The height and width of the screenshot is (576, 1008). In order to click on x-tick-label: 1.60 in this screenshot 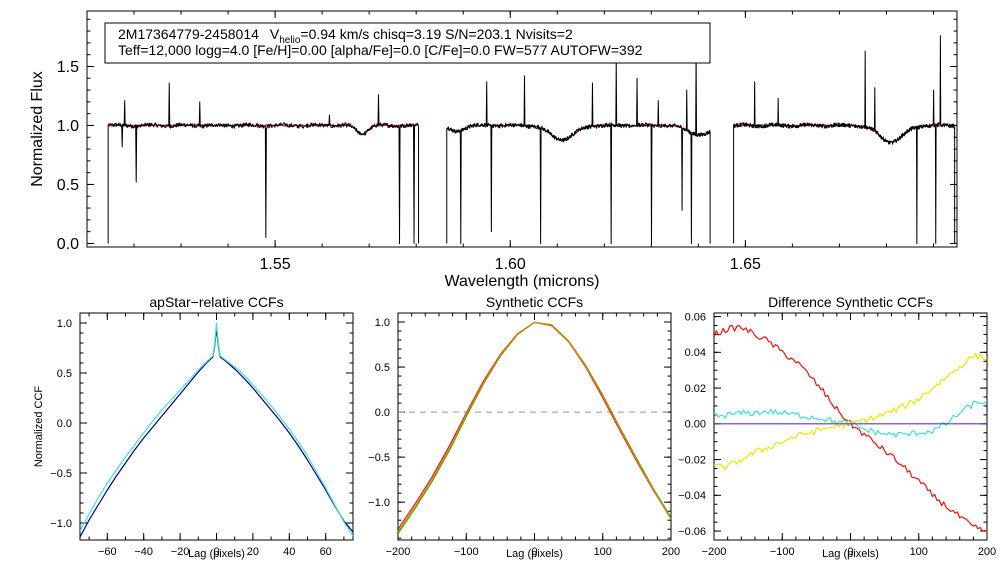, I will do `click(510, 264)`.